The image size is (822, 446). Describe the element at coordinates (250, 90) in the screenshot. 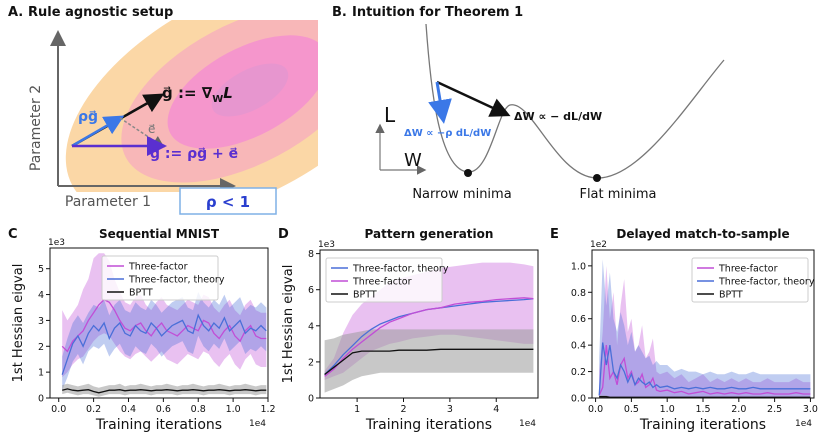

I see `contour-core` at that location.